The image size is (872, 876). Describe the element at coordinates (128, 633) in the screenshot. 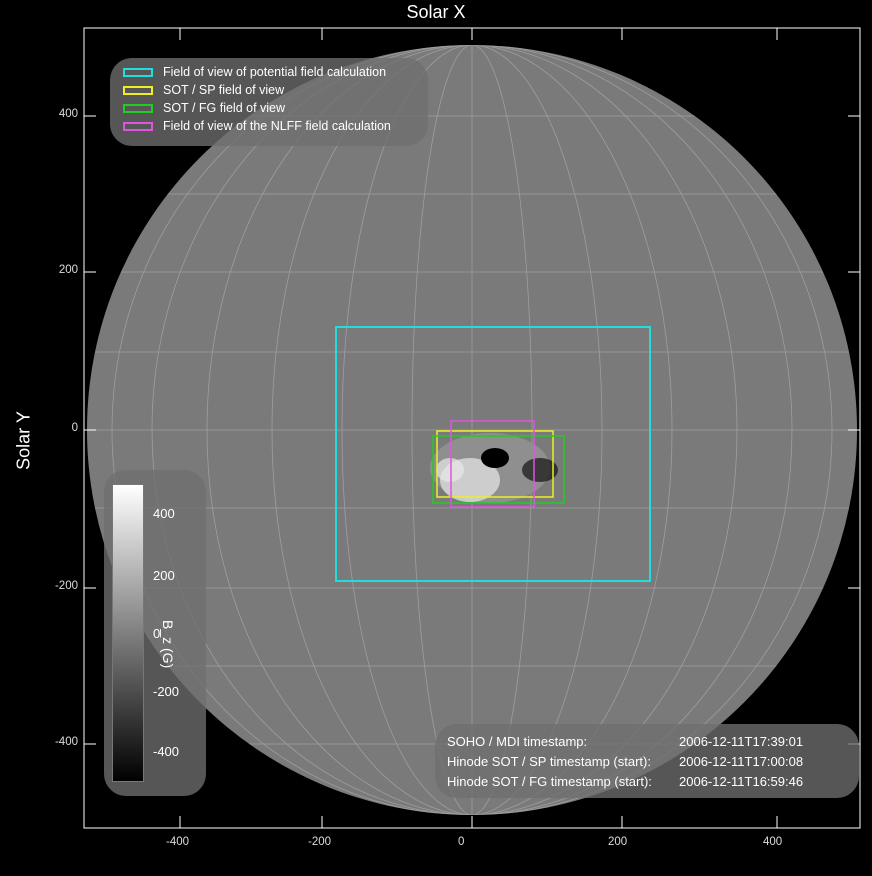

I see `colorbar-gradient` at that location.